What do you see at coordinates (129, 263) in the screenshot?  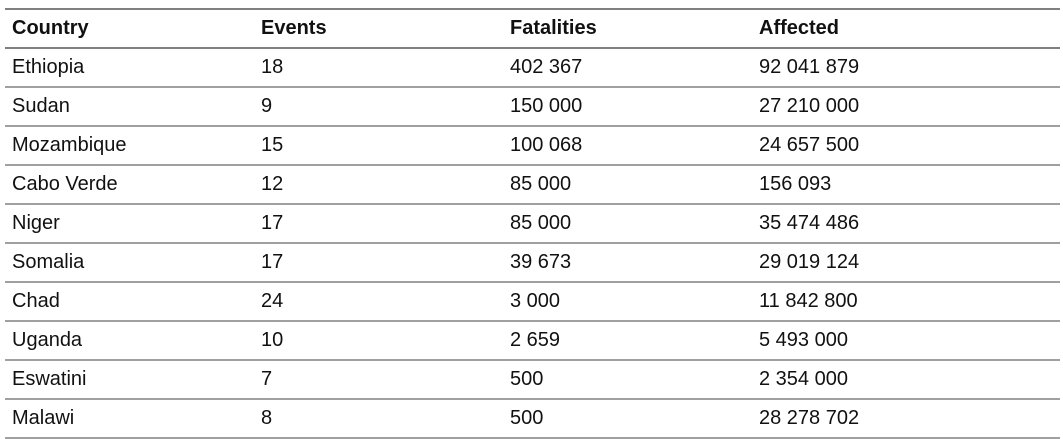 I see `table-cell: Somalia` at bounding box center [129, 263].